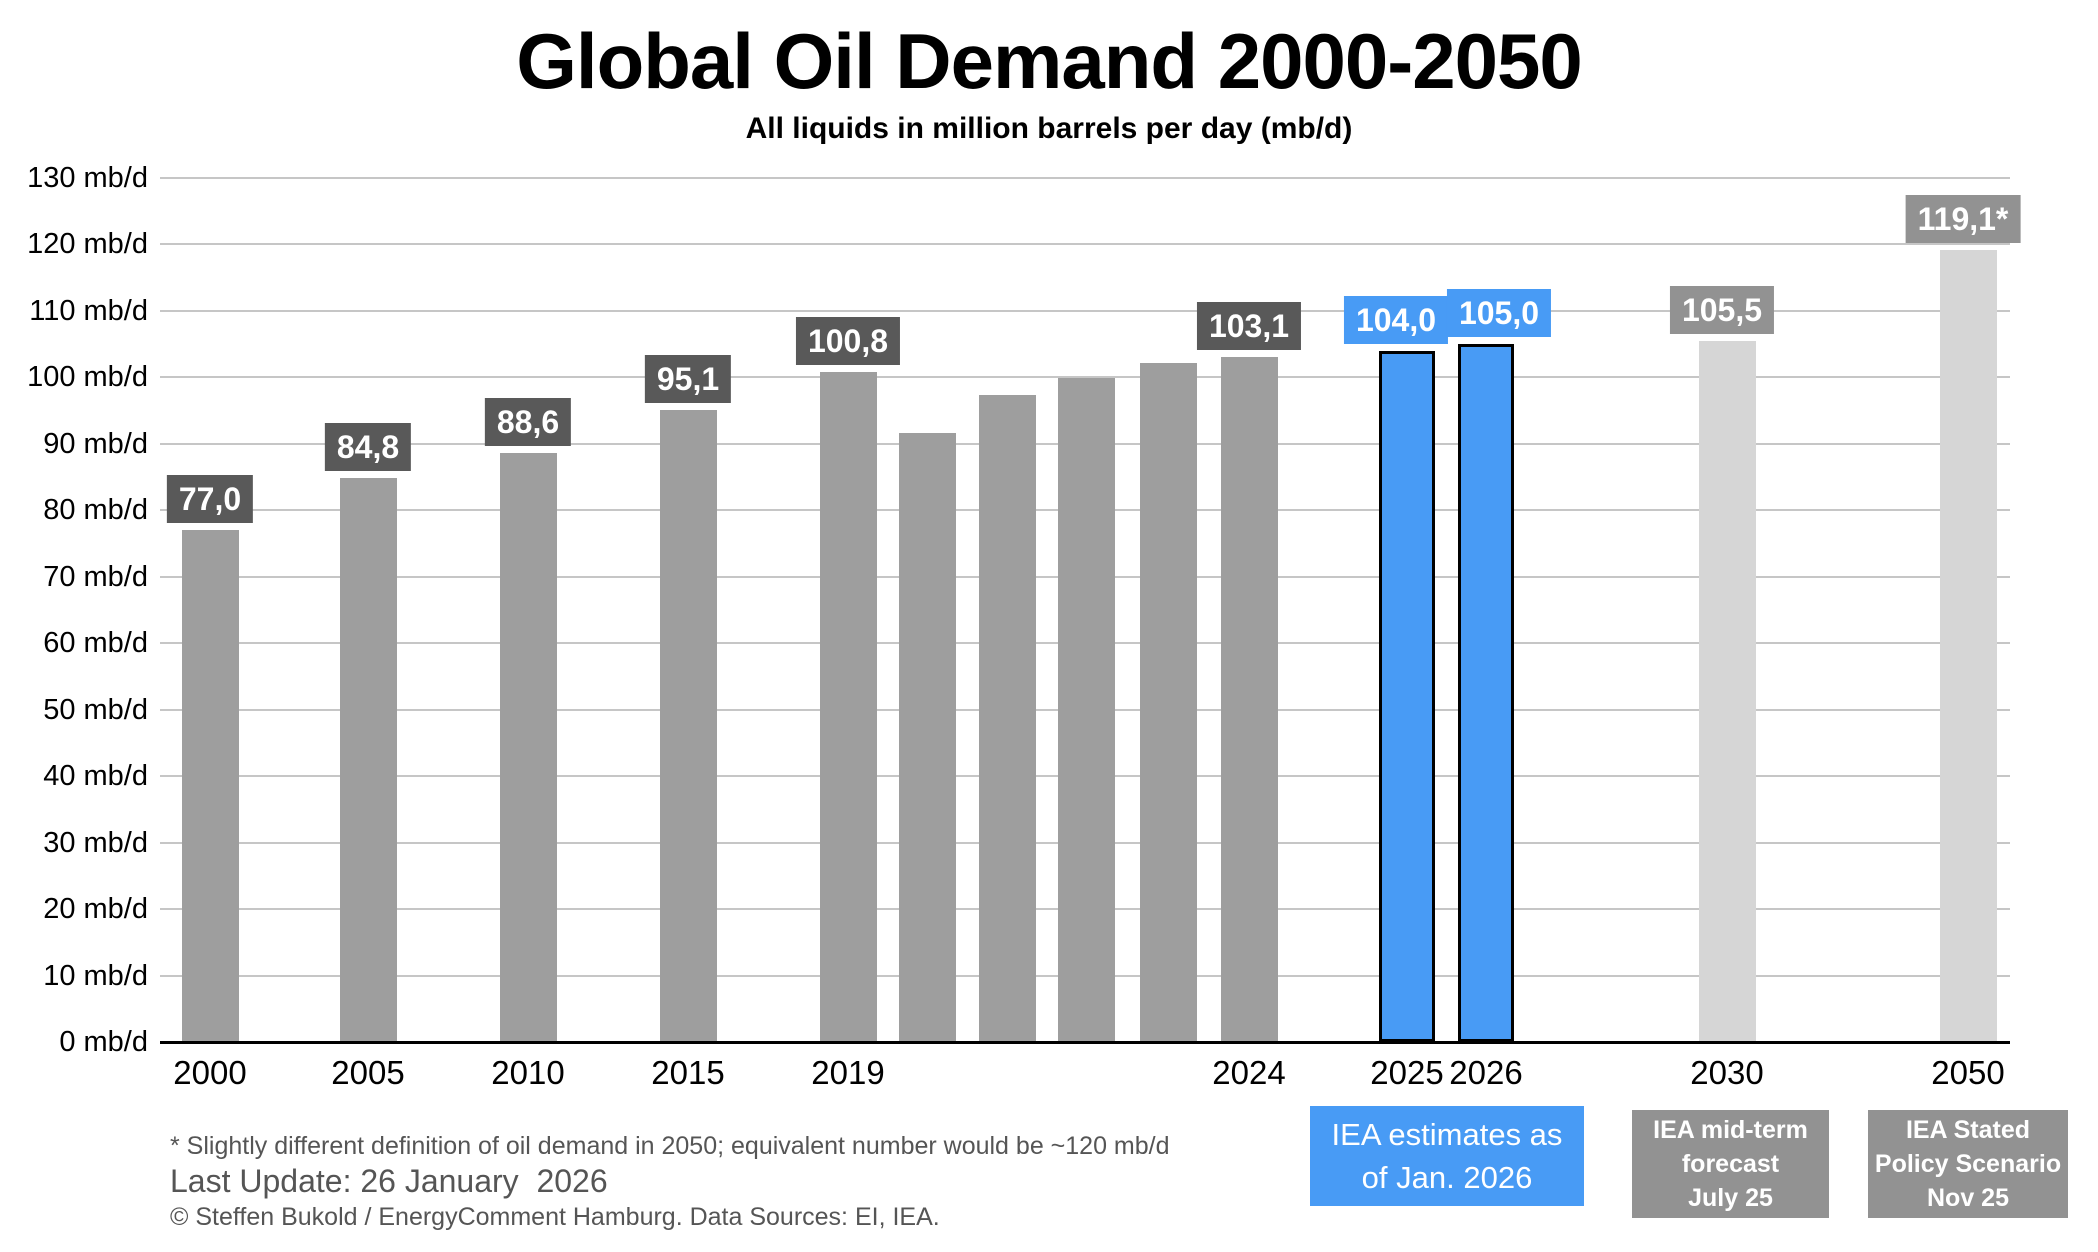  What do you see at coordinates (1407, 1072) in the screenshot?
I see `x-axis-label-2025: 2025` at bounding box center [1407, 1072].